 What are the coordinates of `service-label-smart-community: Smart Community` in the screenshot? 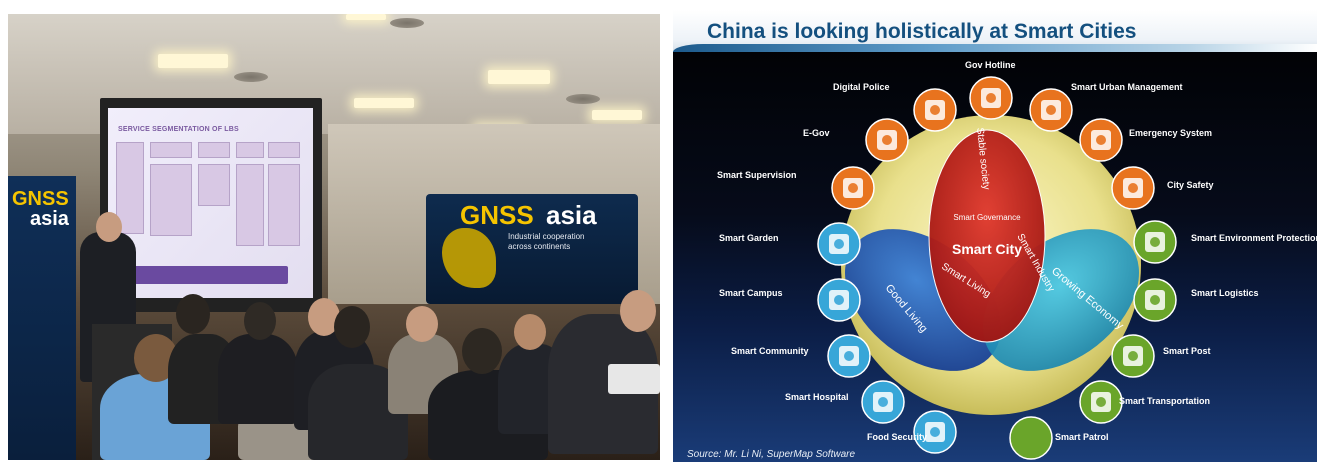 It's located at (770, 351).